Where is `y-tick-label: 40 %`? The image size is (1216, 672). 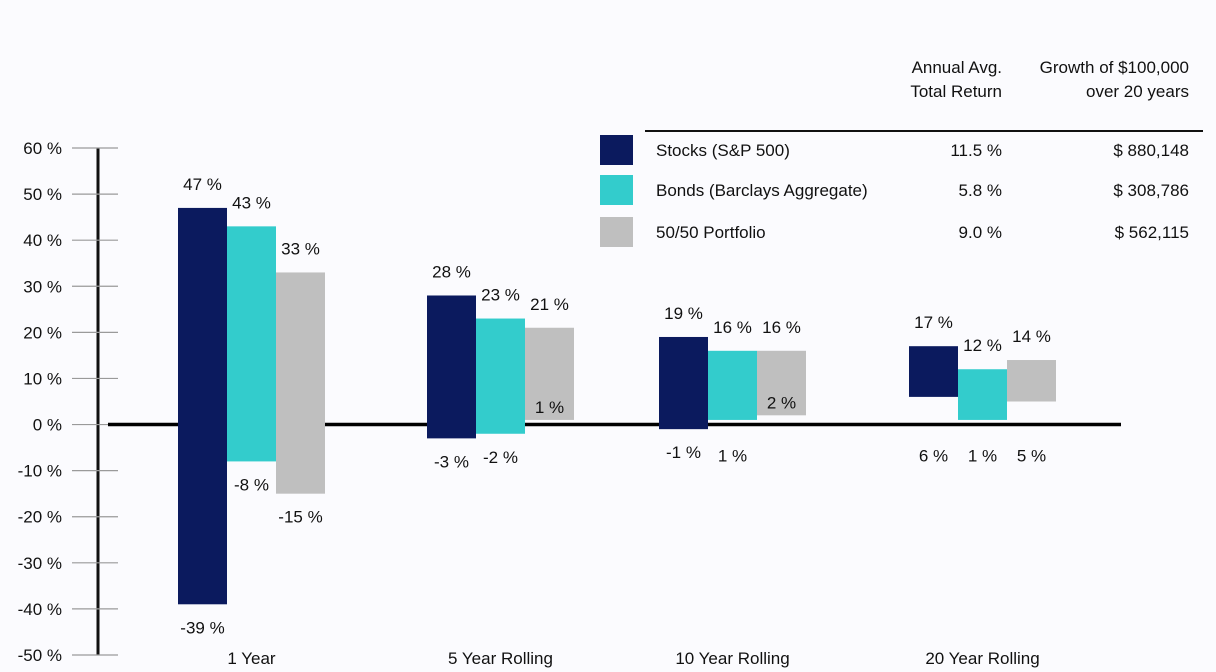 y-tick-label: 40 % is located at coordinates (42, 240).